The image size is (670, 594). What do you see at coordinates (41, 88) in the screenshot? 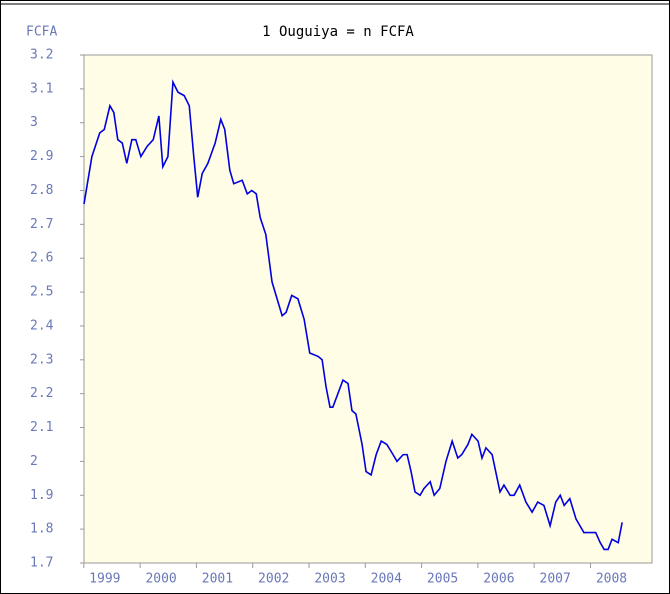
I see `y-tick-label: 3.1` at bounding box center [41, 88].